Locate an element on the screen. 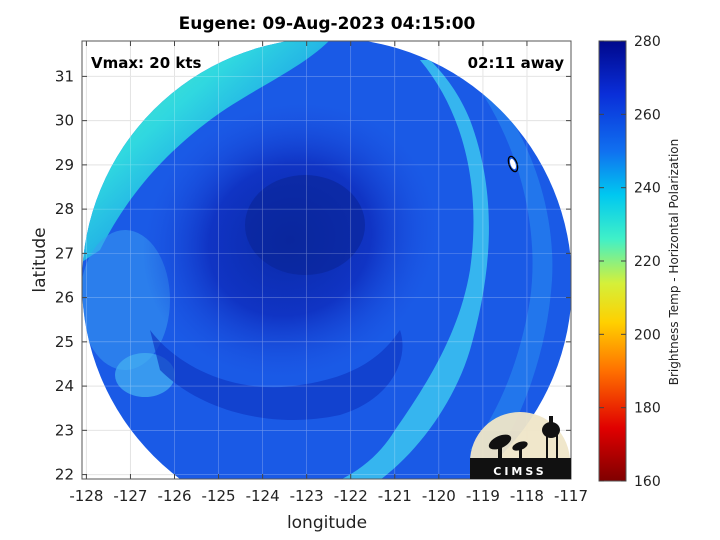 The image size is (720, 540). colorbar-tick-label: 240 is located at coordinates (647, 189).